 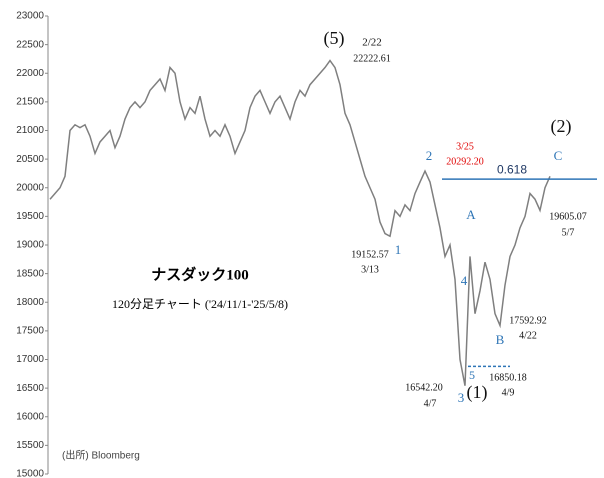 What do you see at coordinates (568, 216) in the screenshot?
I see `annotation: 19605.07` at bounding box center [568, 216].